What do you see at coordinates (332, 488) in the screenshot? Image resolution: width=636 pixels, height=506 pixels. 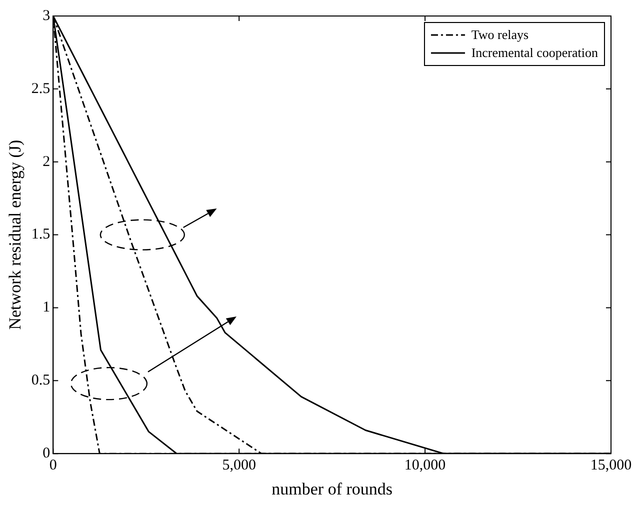 I see `x-axis-title: number of rounds` at bounding box center [332, 488].